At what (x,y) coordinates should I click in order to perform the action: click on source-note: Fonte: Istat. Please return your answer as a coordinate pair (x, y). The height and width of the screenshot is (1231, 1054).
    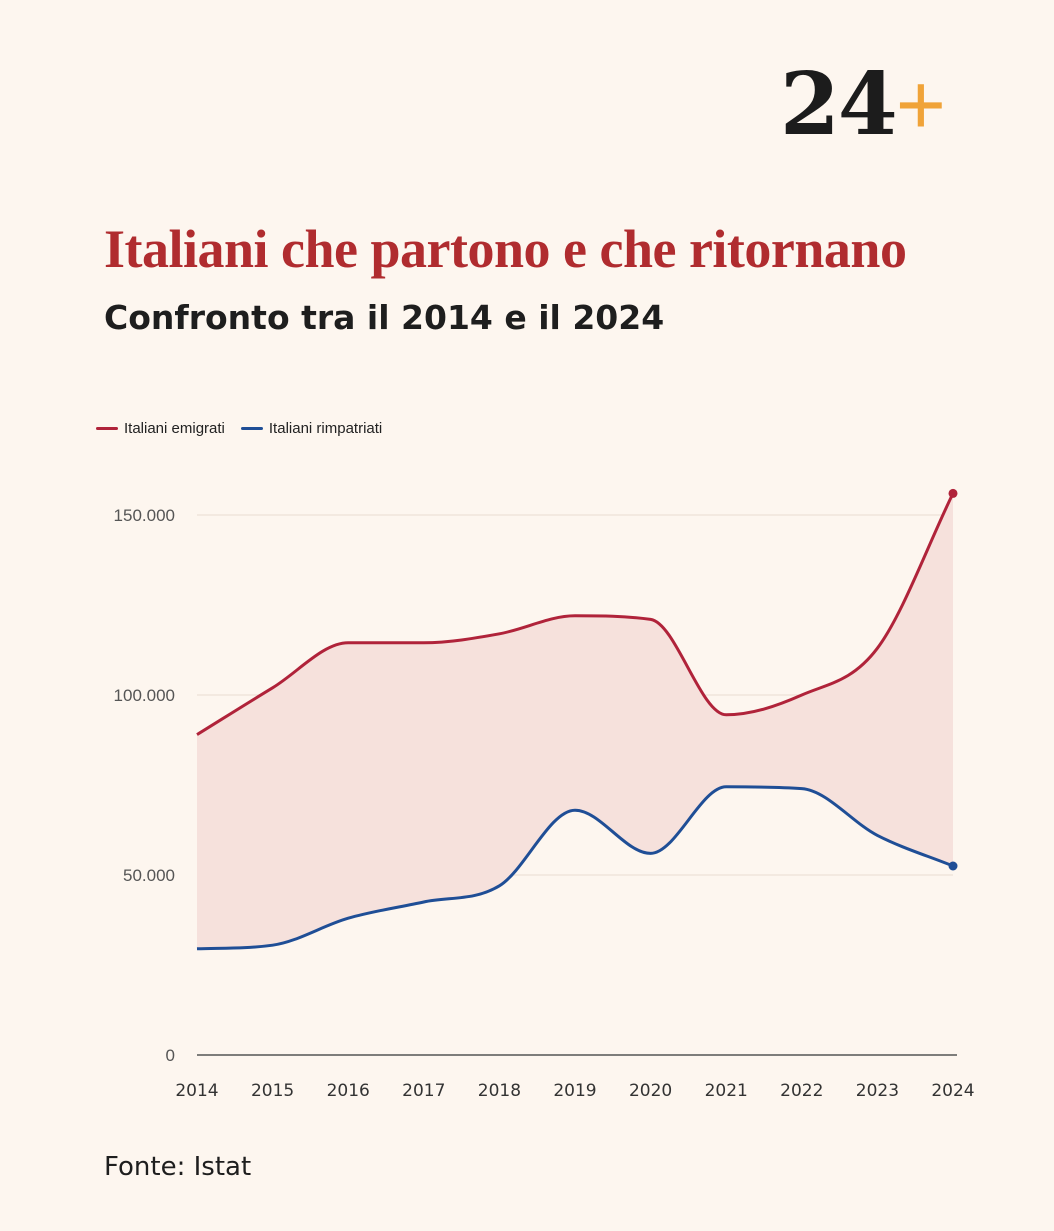
    Looking at the image, I should click on (178, 1167).